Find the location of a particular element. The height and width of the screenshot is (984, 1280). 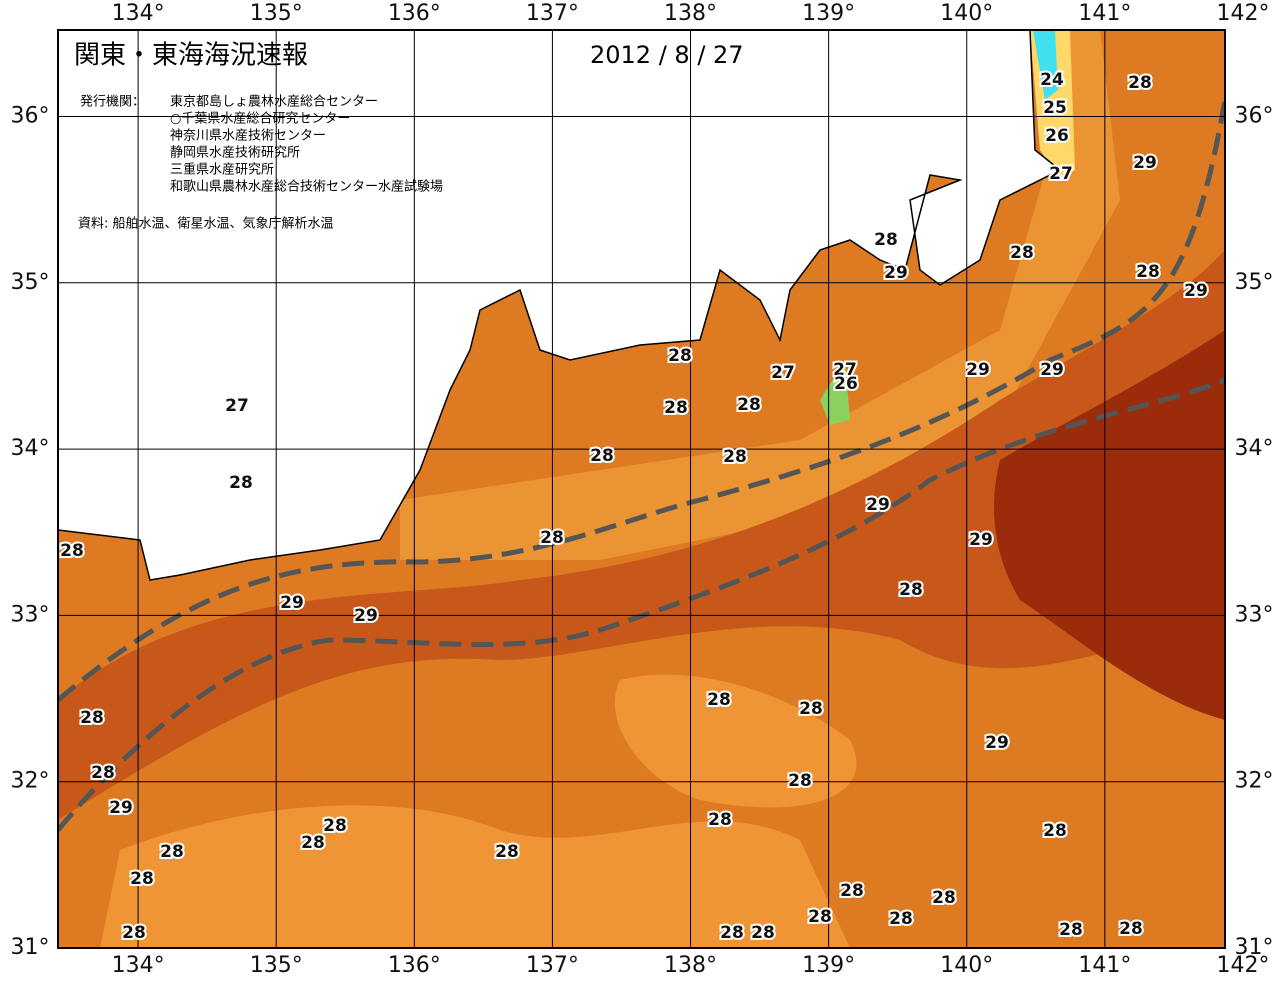

contour-label: 24 is located at coordinates (1052, 80).